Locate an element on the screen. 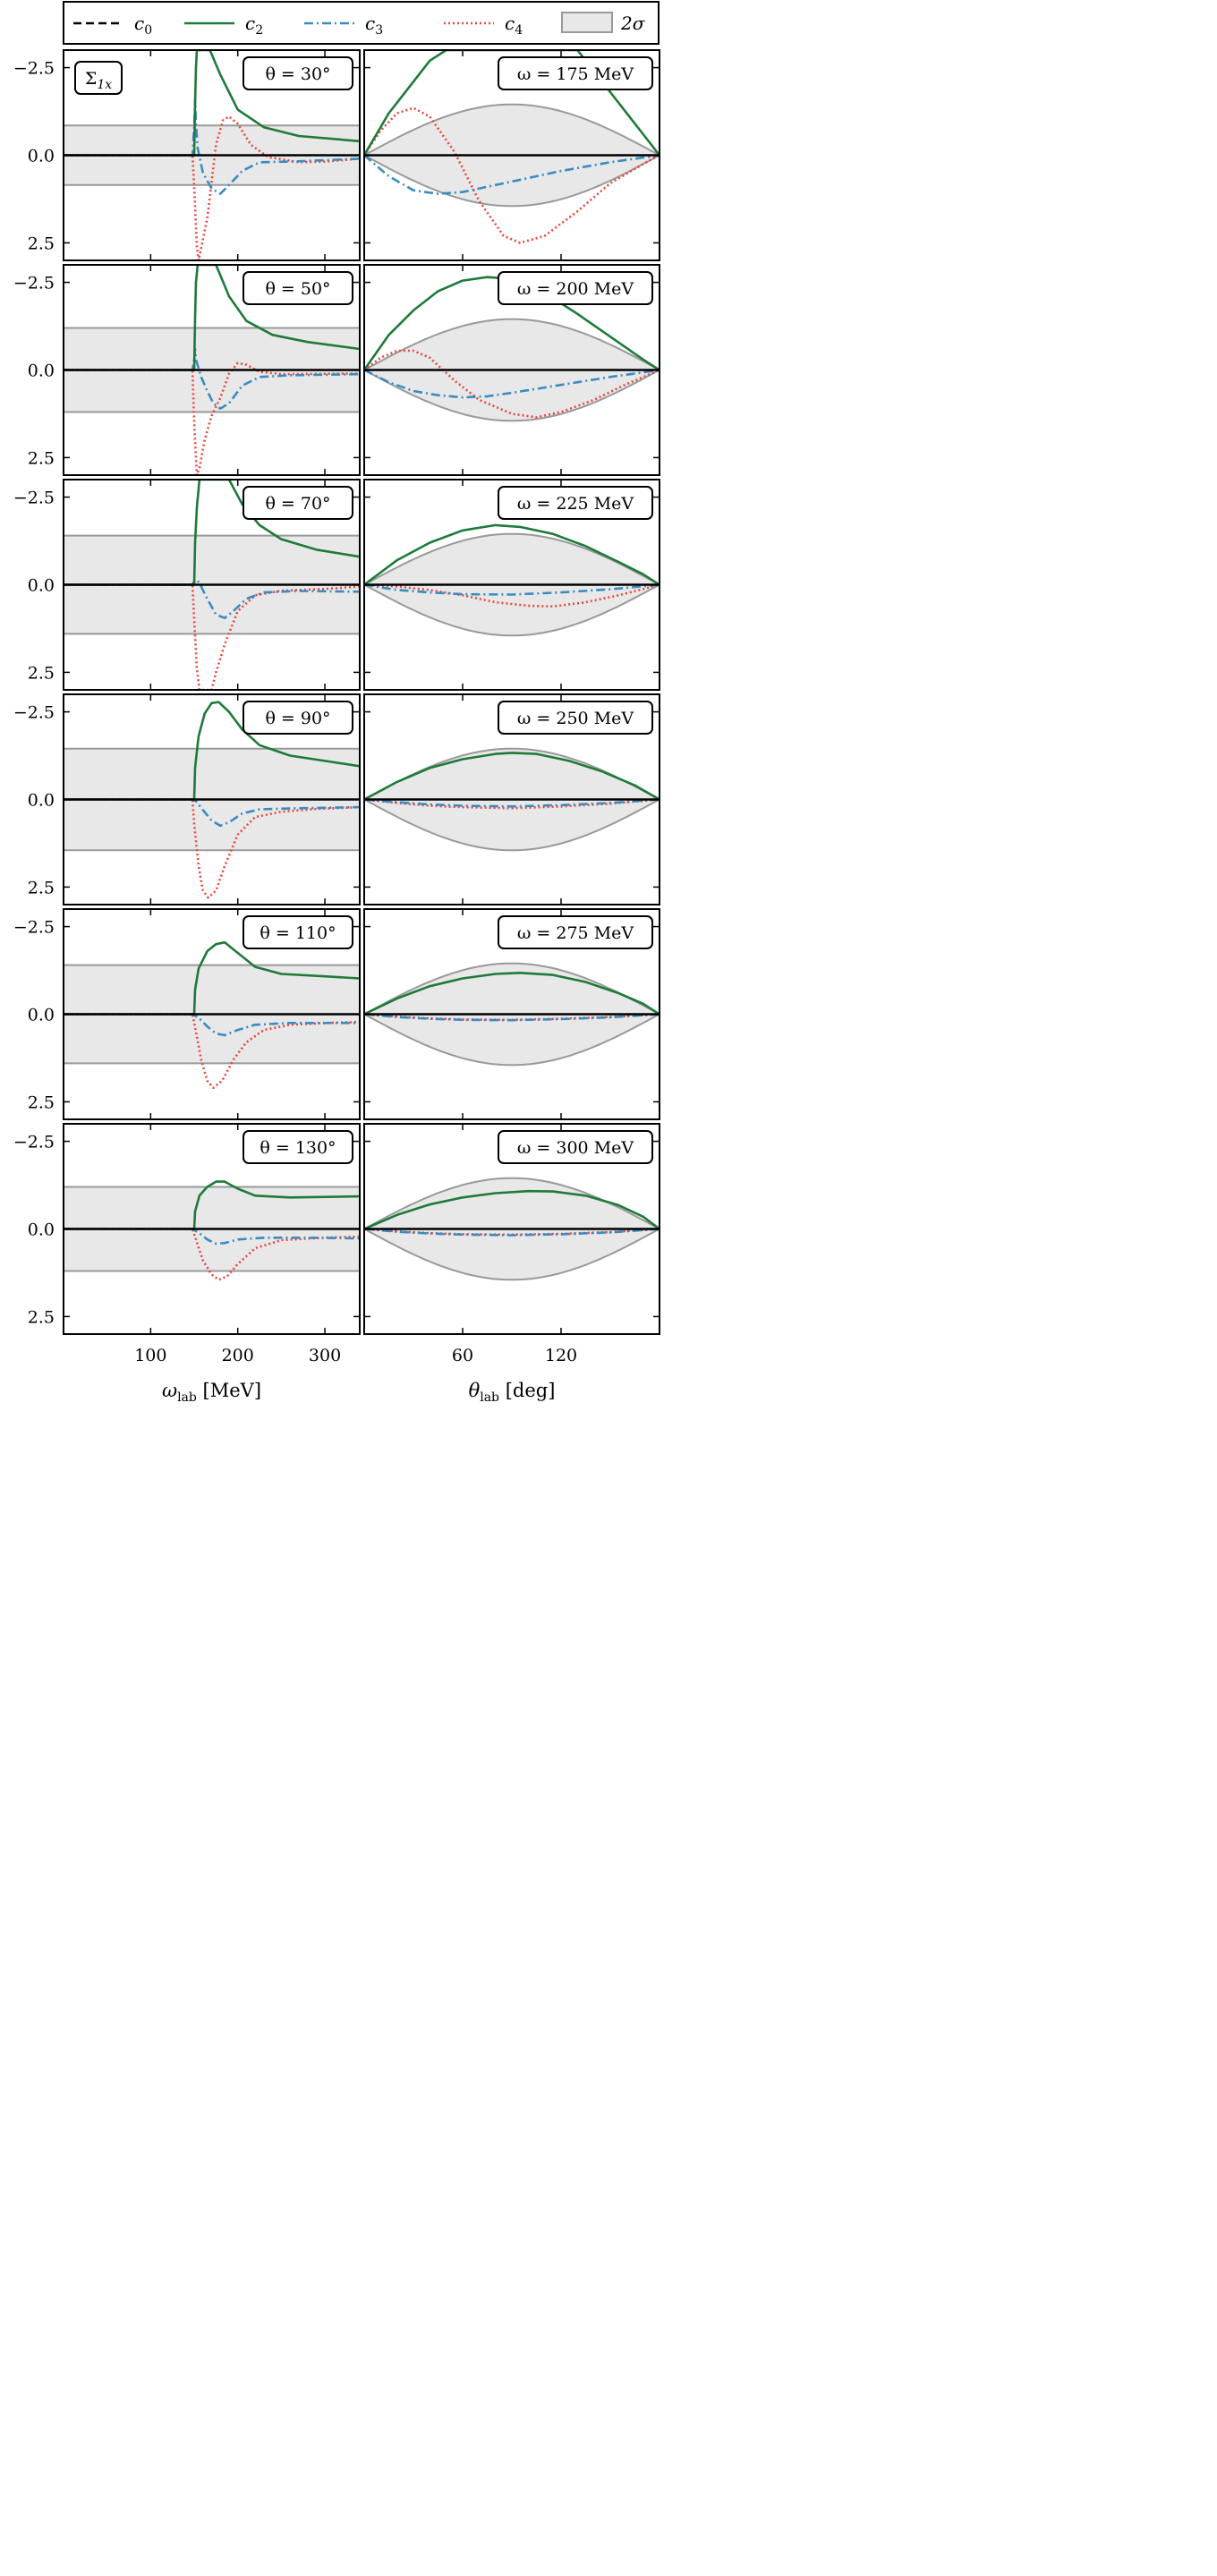  omega-label: ω = 175 MeV is located at coordinates (575, 74).